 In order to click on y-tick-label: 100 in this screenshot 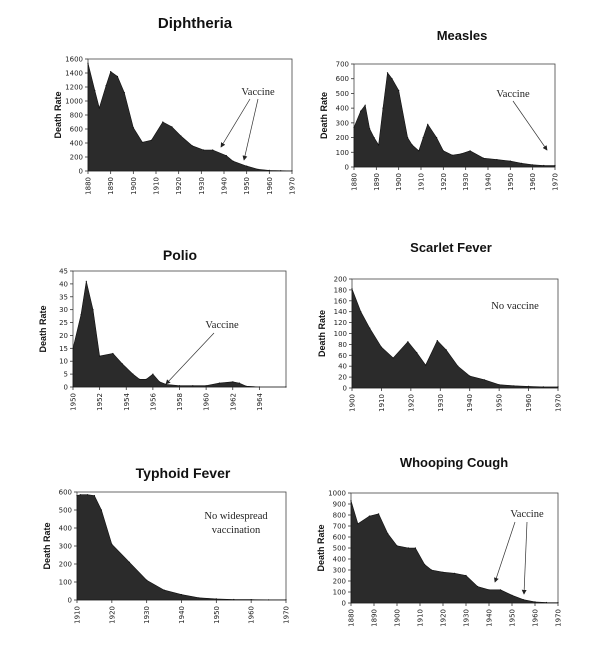, I will do `click(65, 583)`.